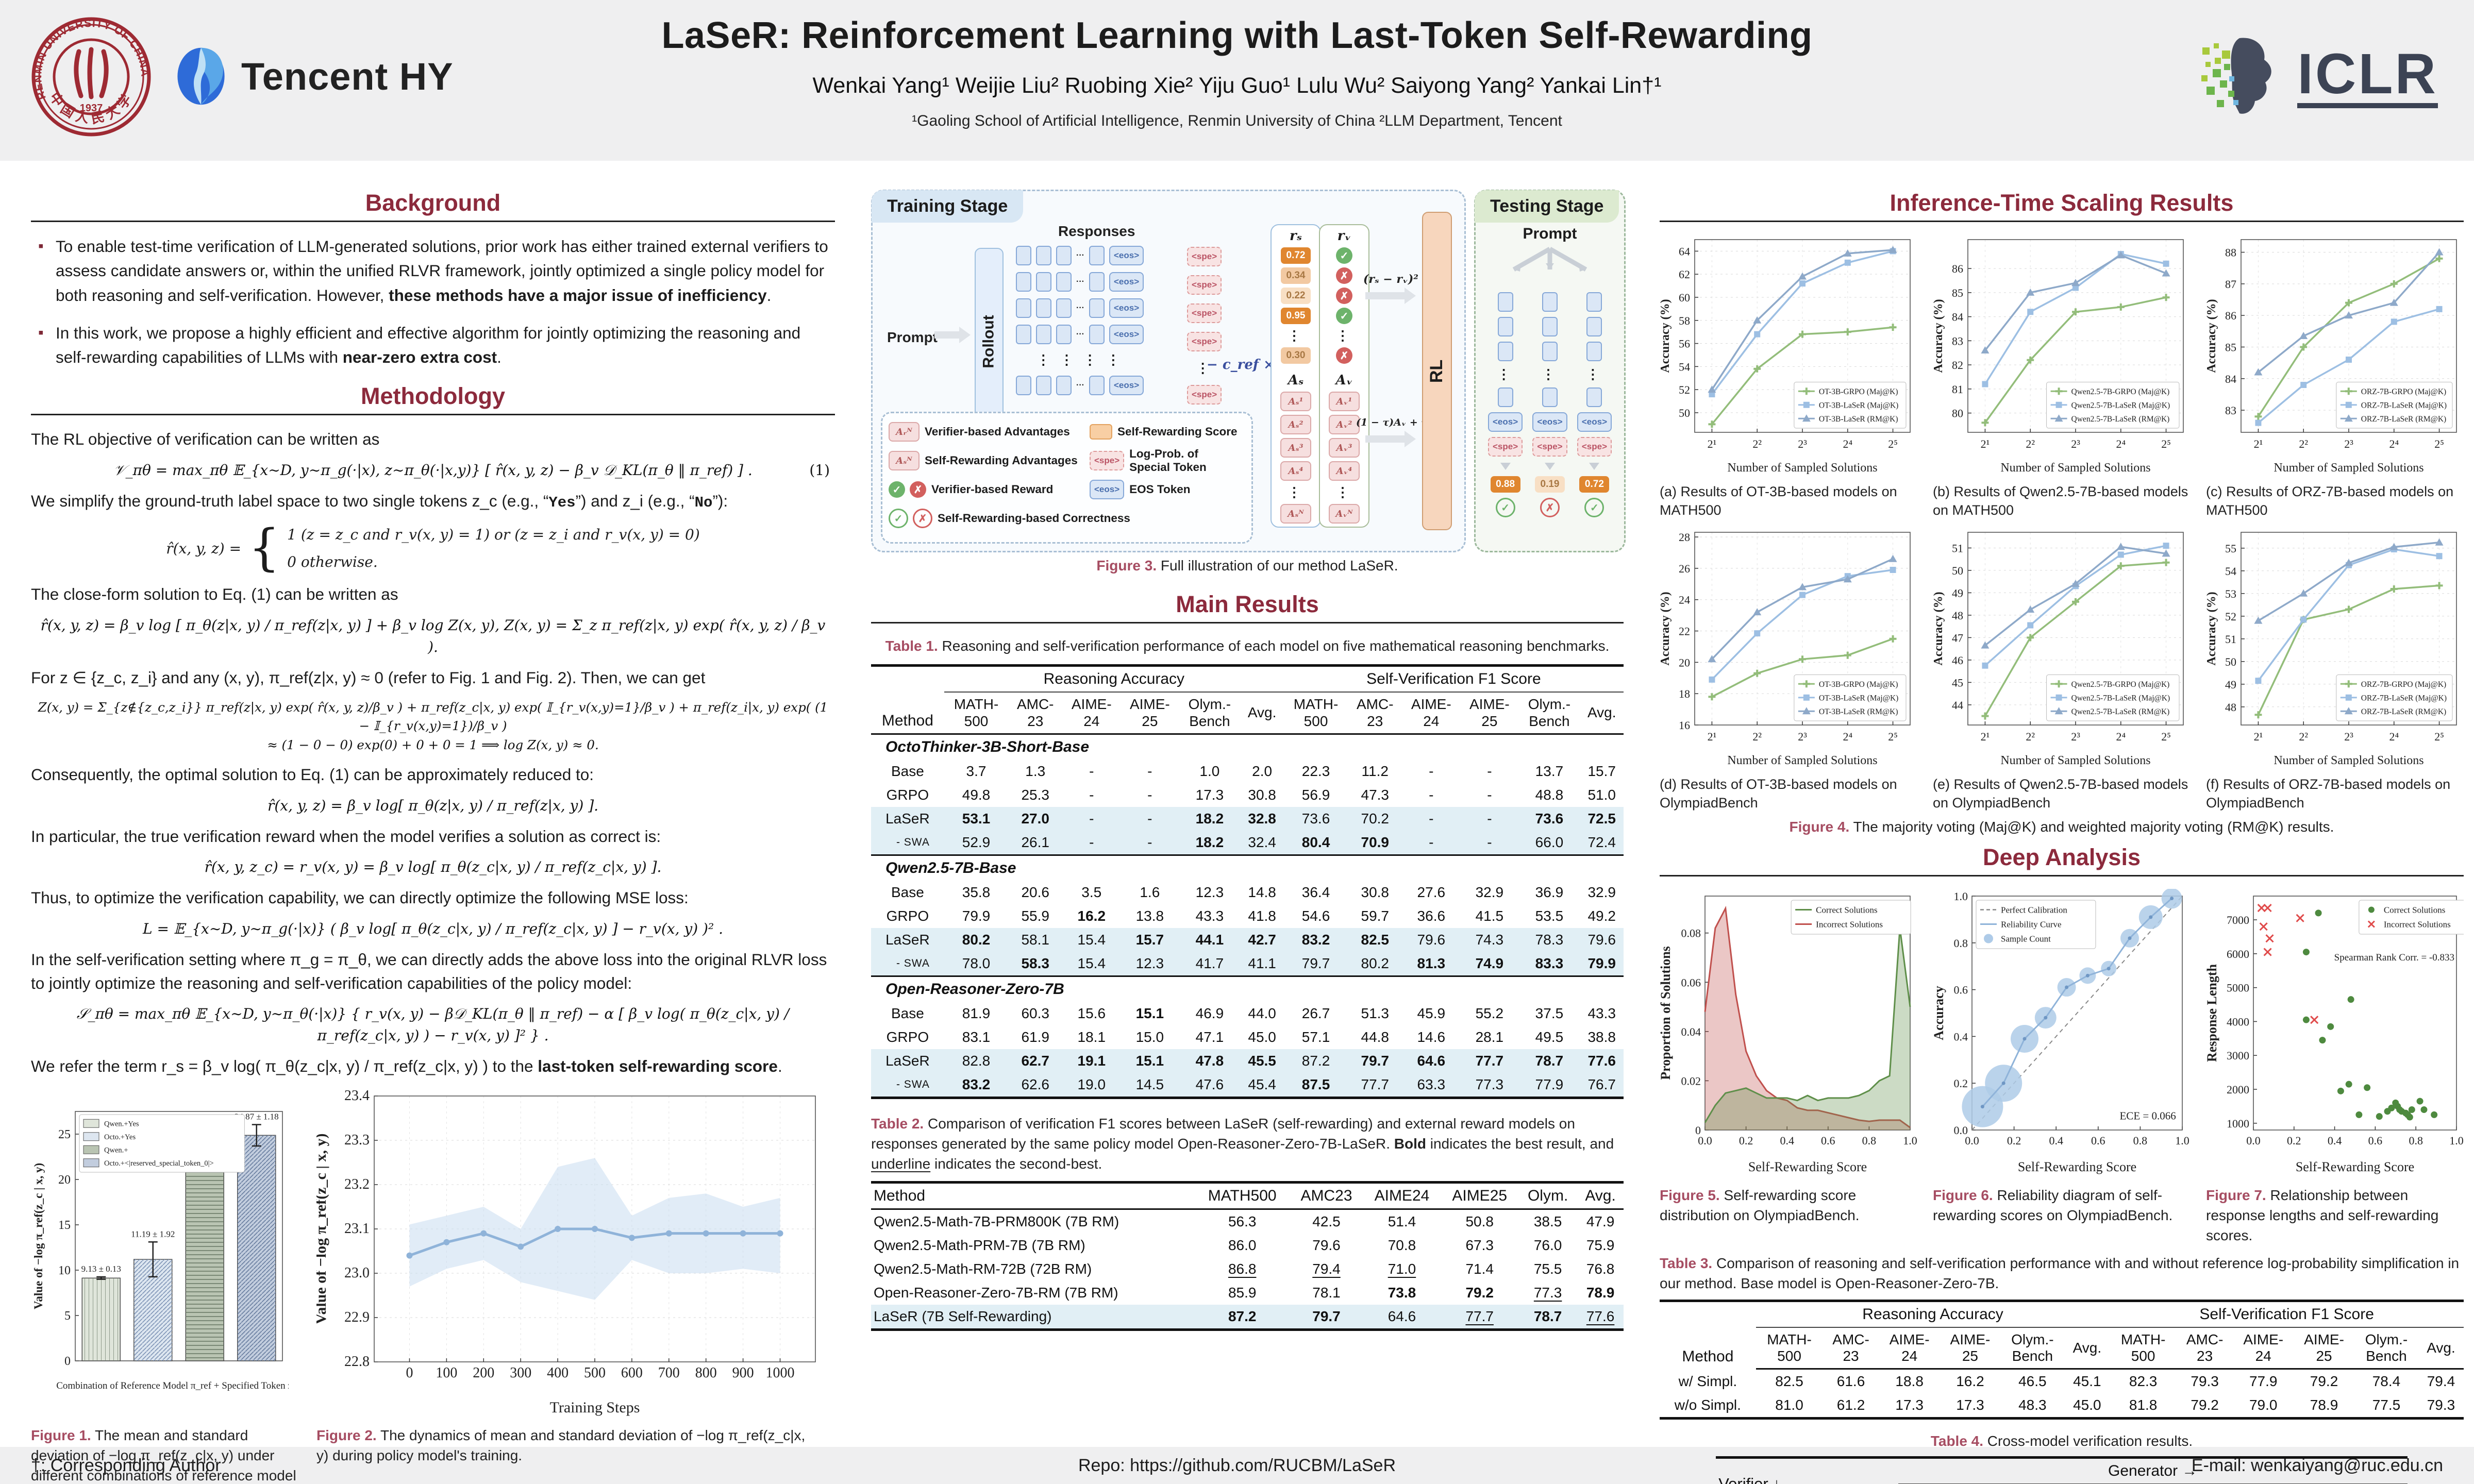  I want to click on table-cell: 55.9, so click(1035, 915).